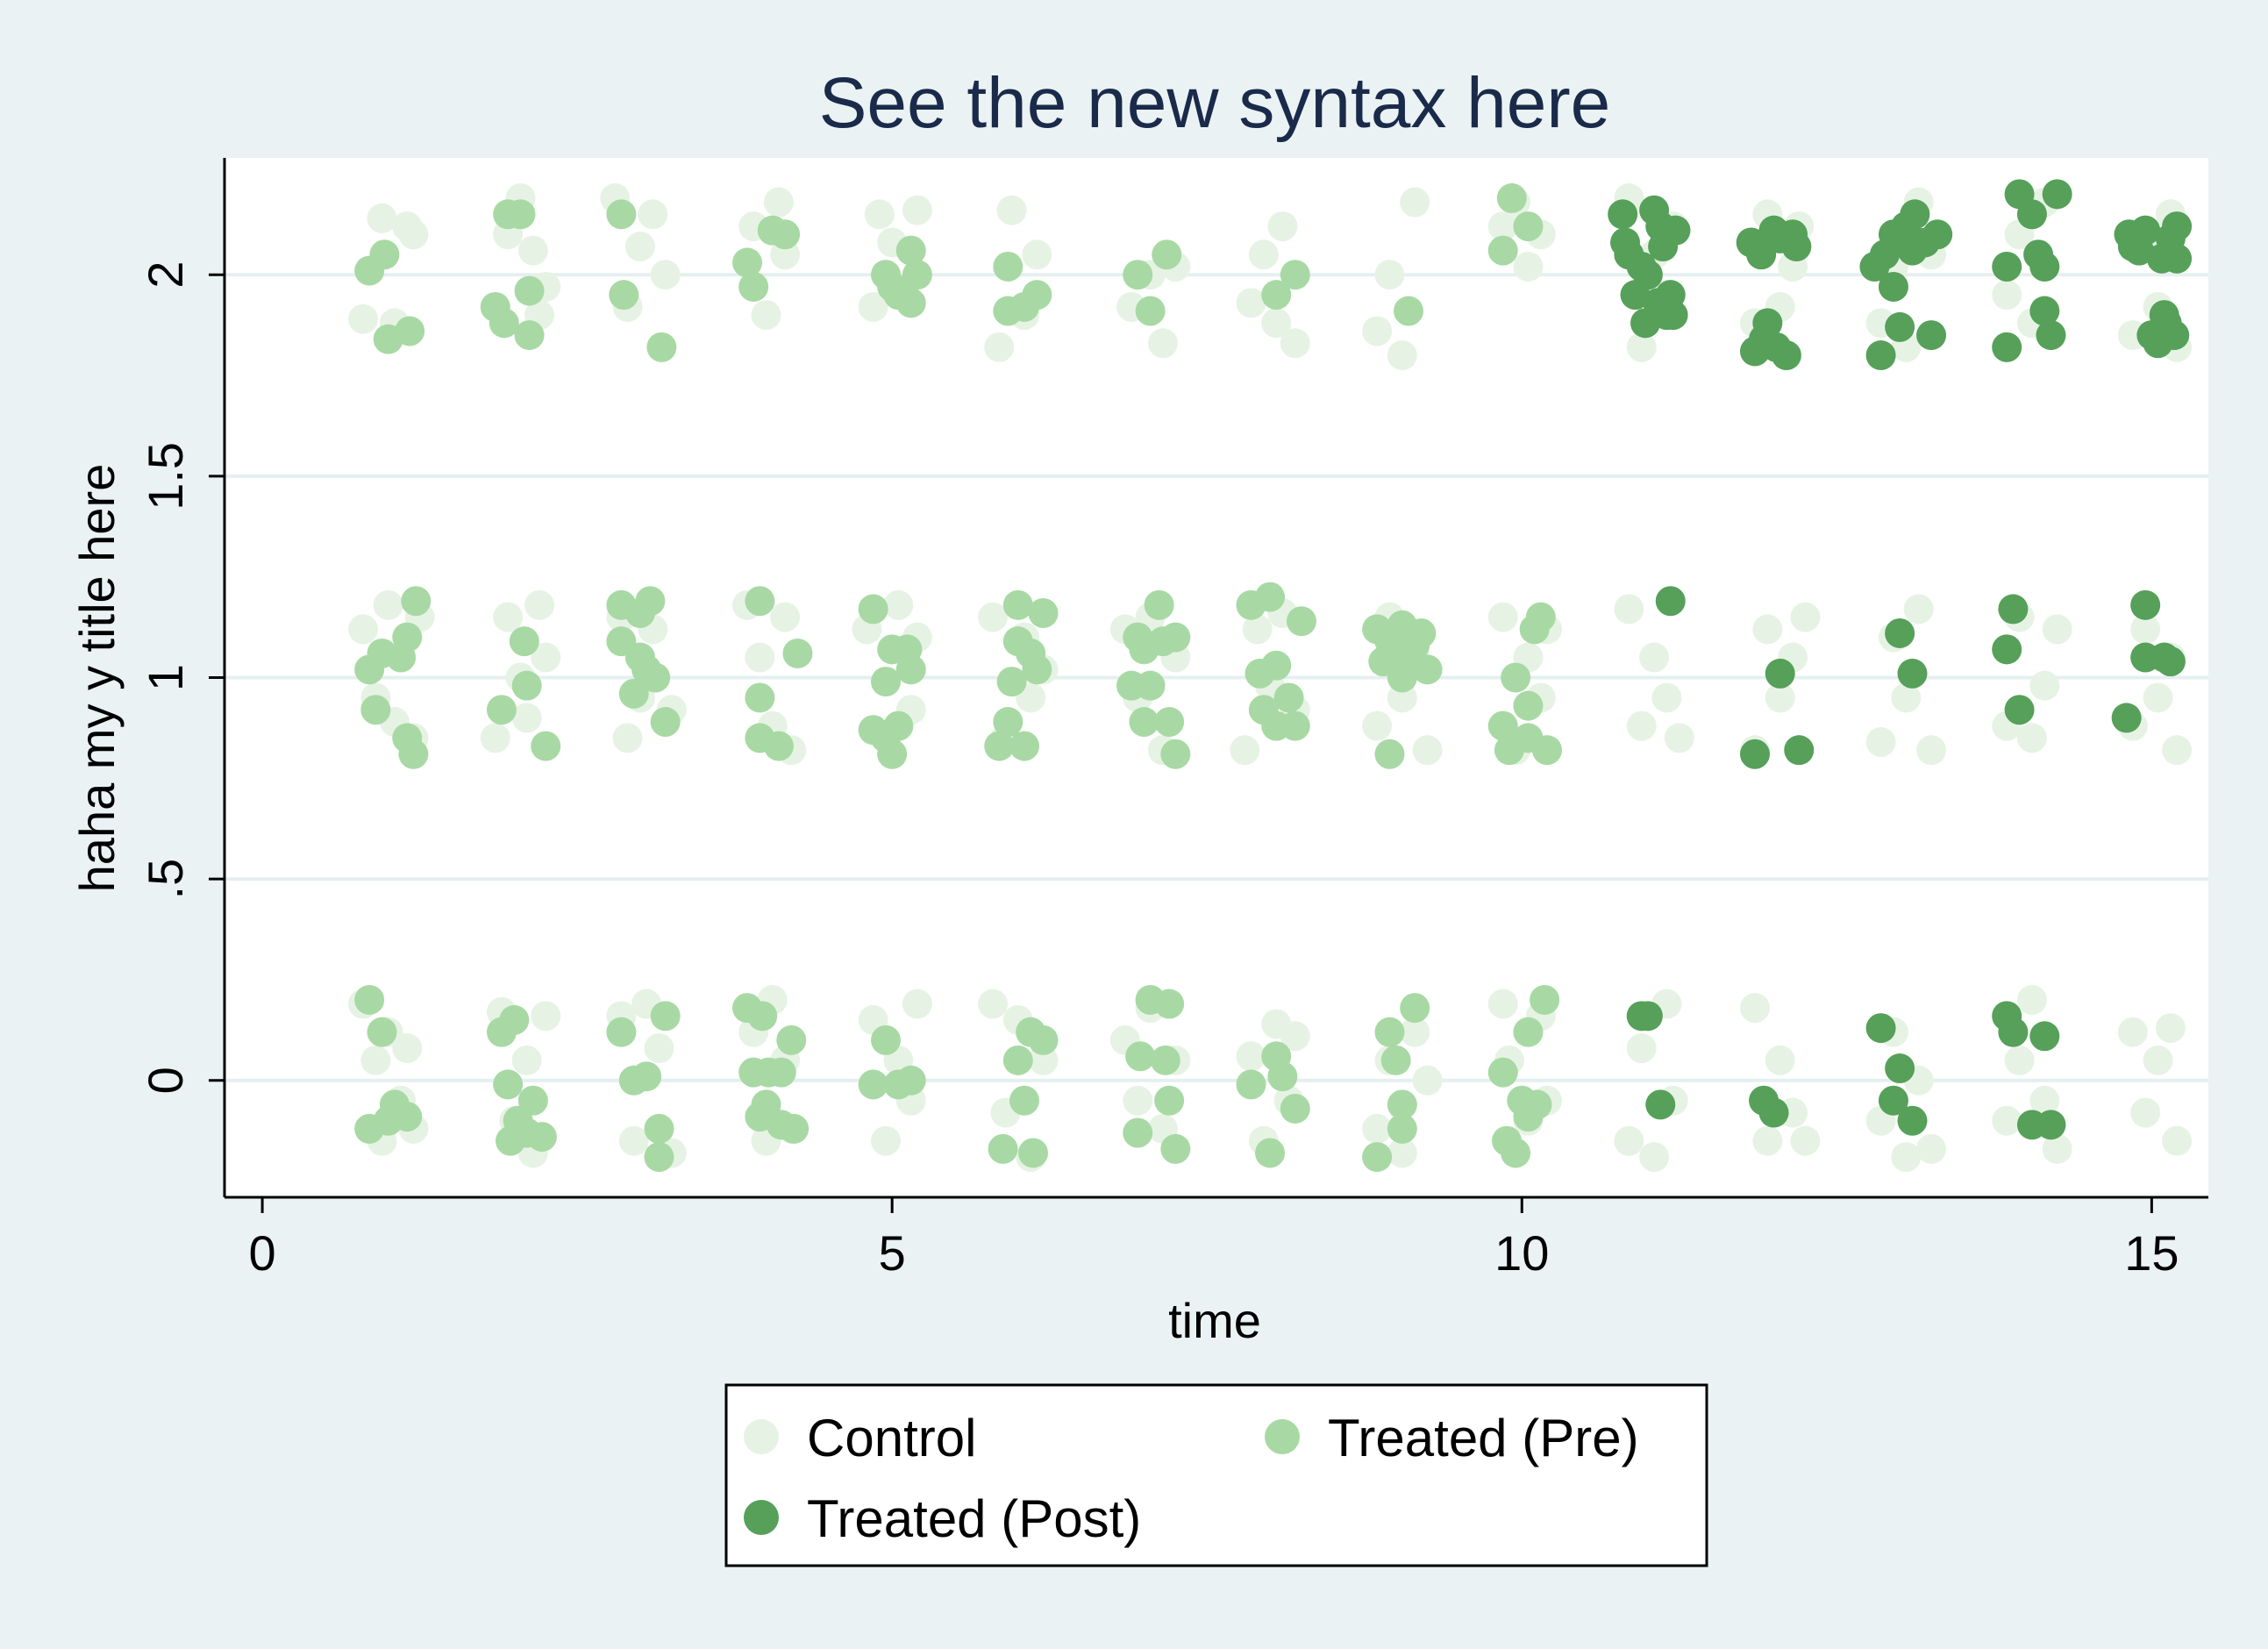  Describe the element at coordinates (97, 678) in the screenshot. I see `y-axis-title: haha my y title here` at that location.